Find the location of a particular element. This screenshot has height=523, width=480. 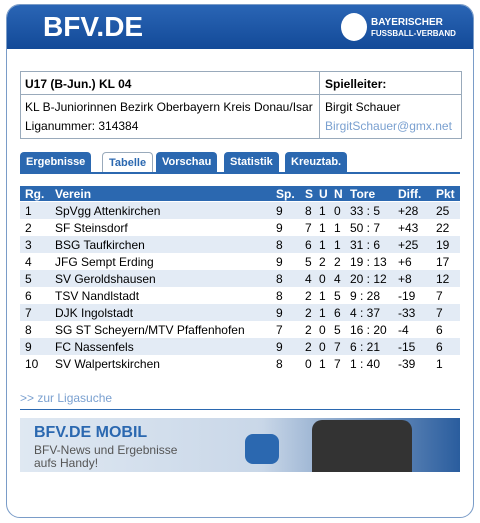

cell: 10 is located at coordinates (32, 364).